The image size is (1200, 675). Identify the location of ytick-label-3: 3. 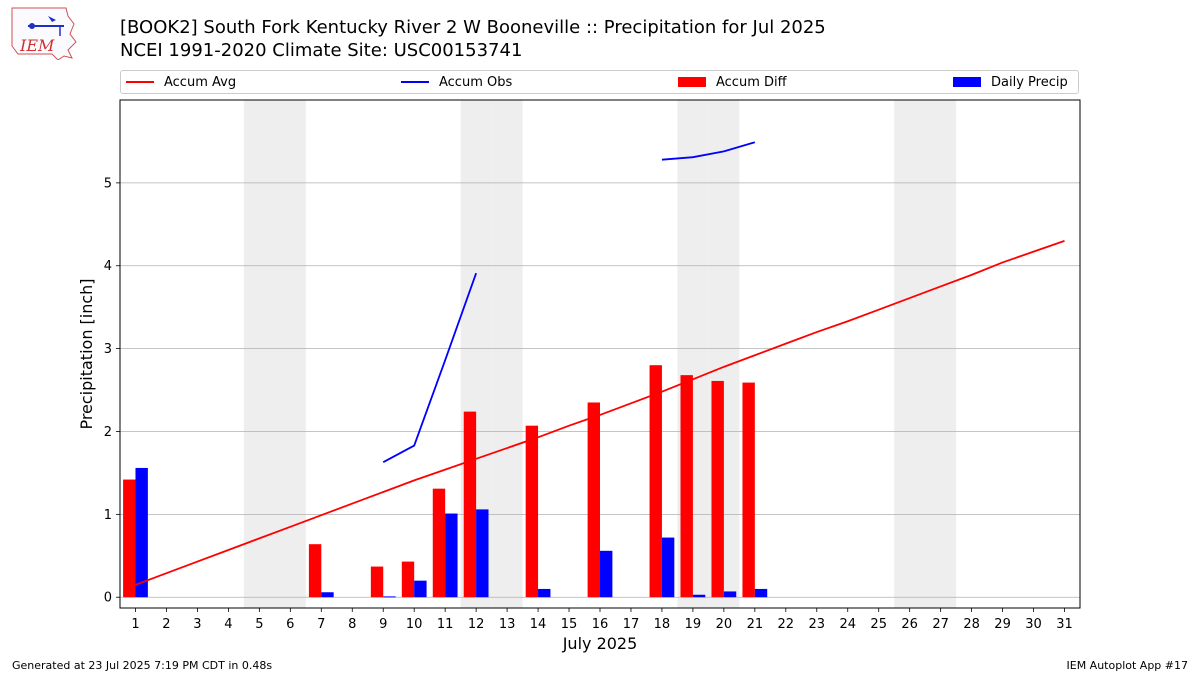
(108, 349).